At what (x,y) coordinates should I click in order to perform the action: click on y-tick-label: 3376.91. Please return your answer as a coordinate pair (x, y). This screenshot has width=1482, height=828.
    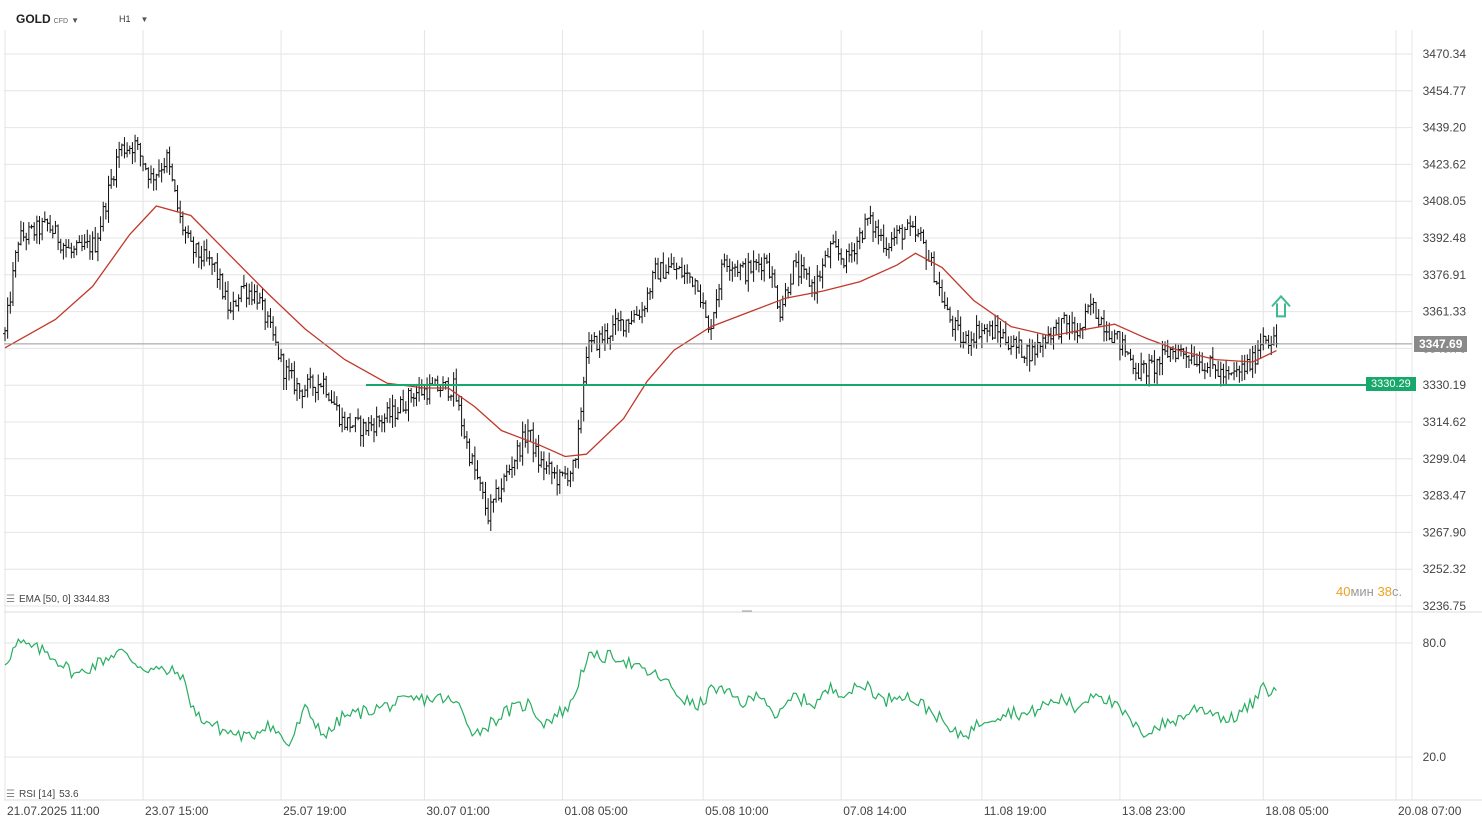
    Looking at the image, I should click on (1445, 275).